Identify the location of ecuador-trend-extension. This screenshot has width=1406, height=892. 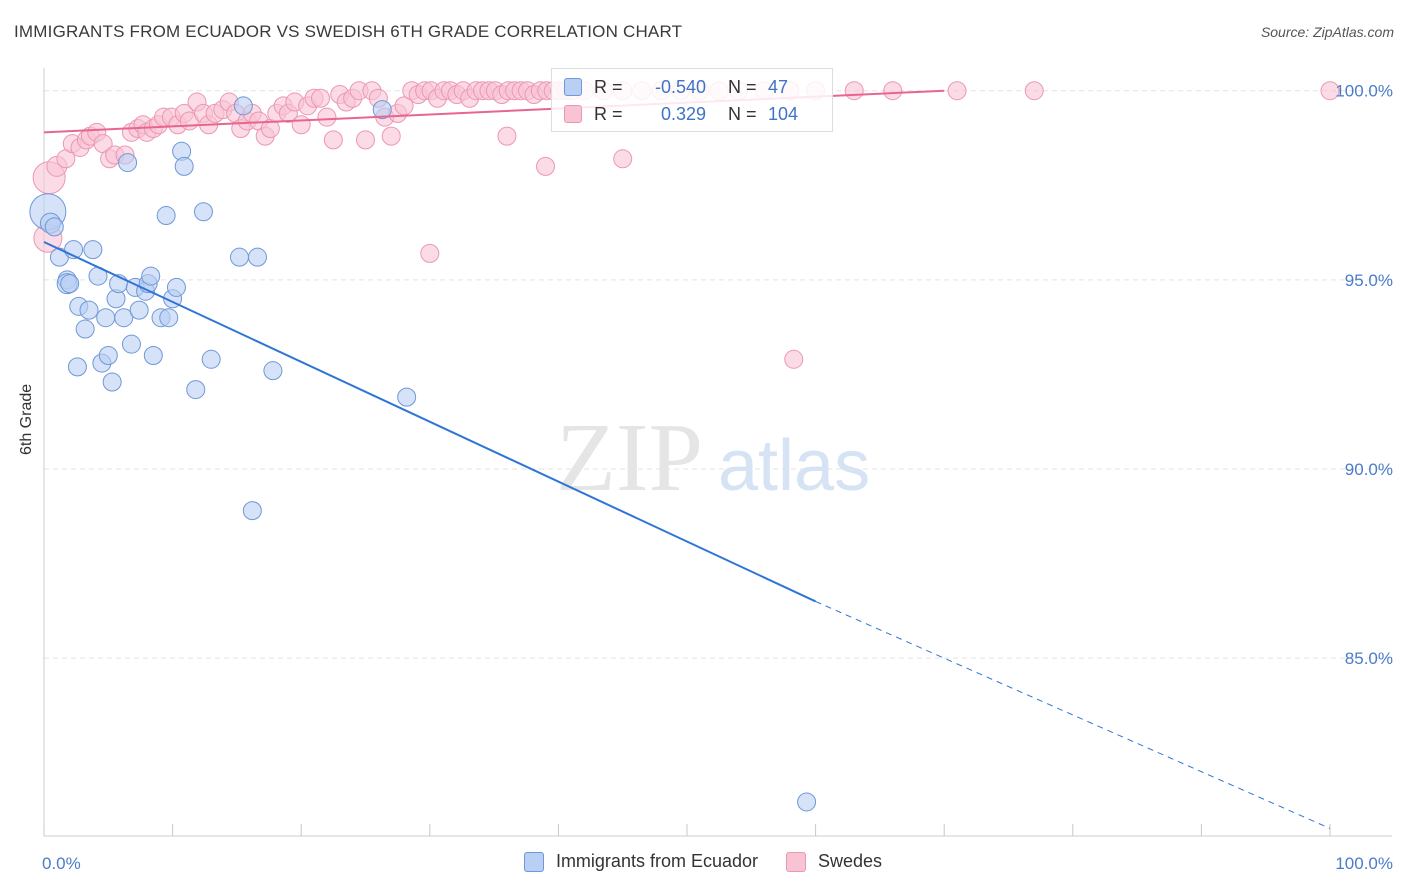
(1073, 714).